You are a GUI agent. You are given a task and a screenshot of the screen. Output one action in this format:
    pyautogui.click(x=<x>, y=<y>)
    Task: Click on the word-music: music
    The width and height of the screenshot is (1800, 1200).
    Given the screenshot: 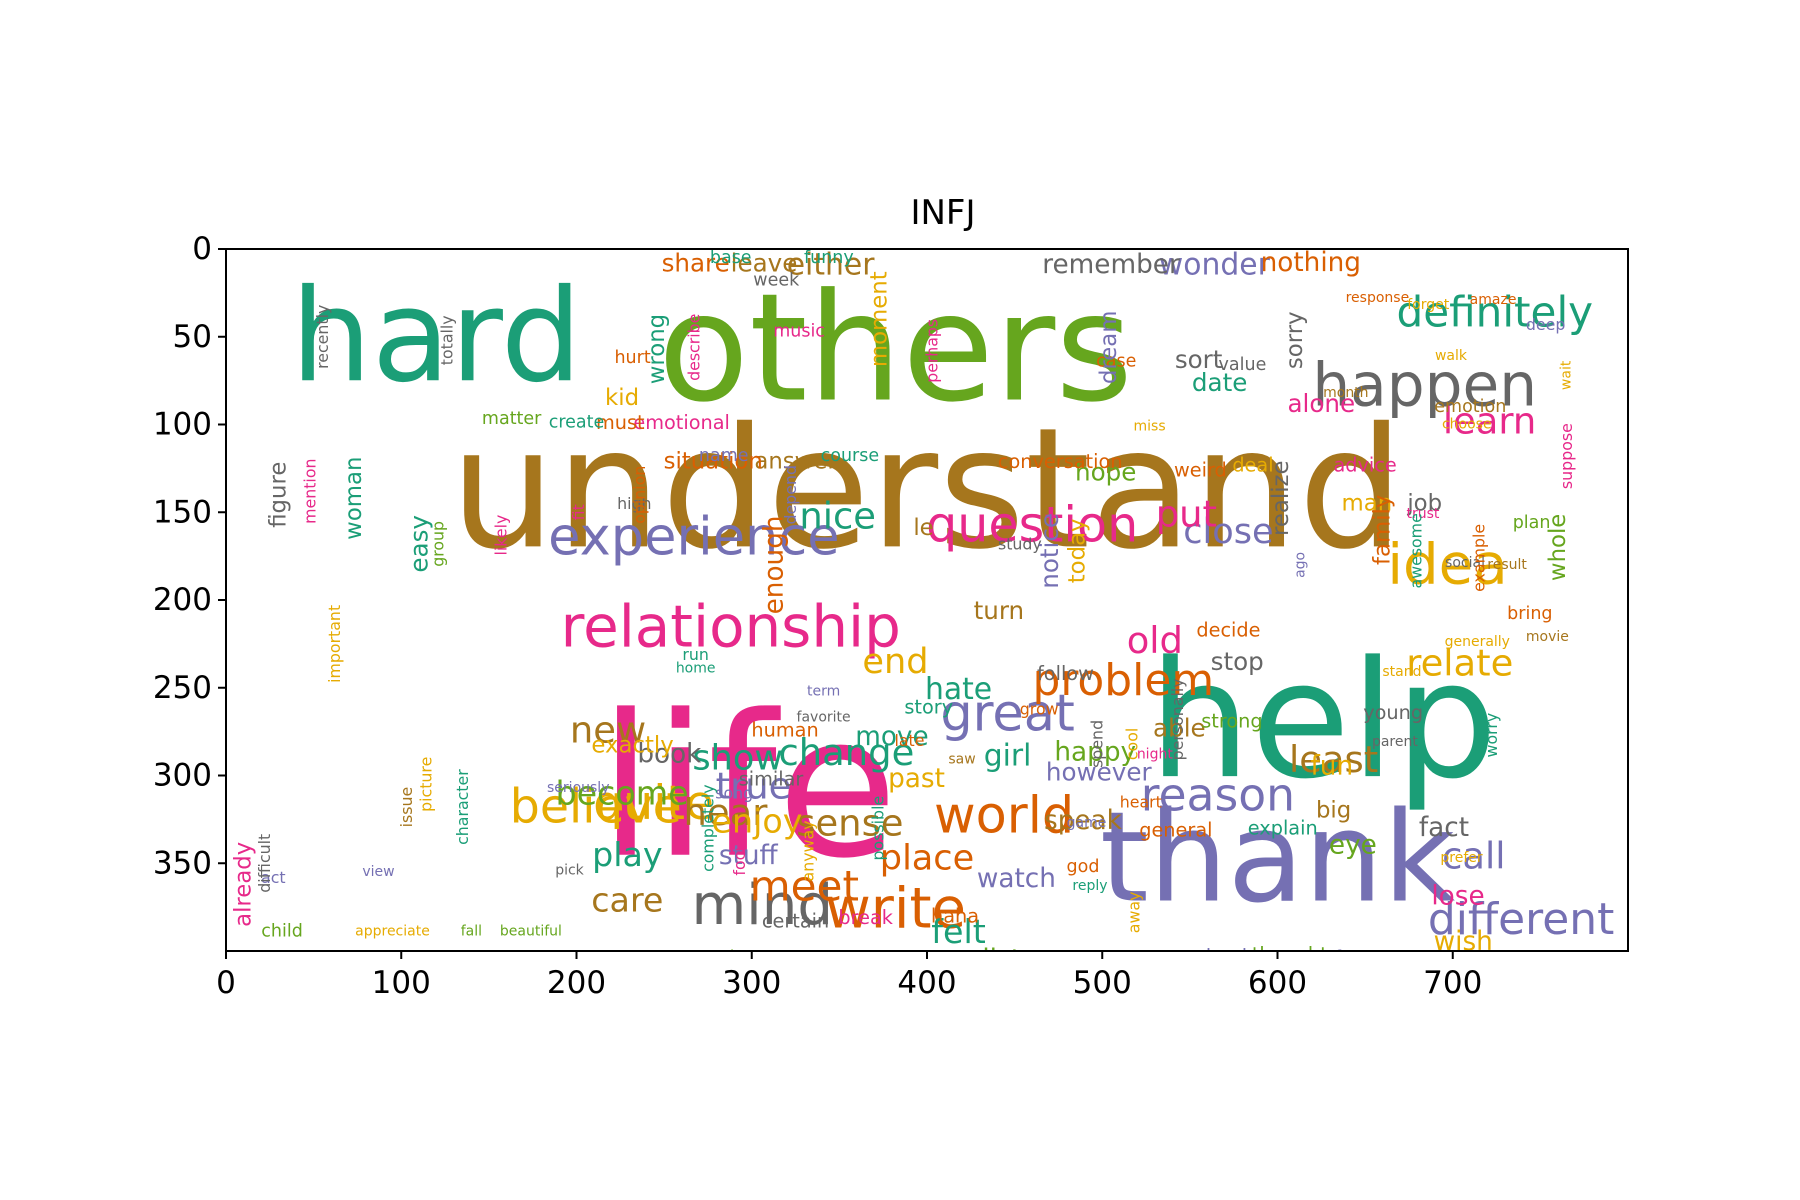 What is the action you would take?
    pyautogui.click(x=799, y=331)
    